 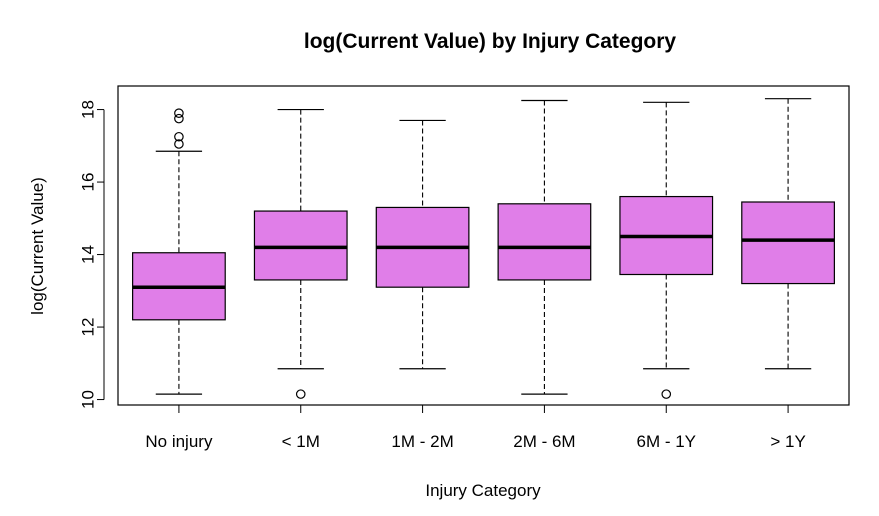 What do you see at coordinates (422, 441) in the screenshot?
I see `x-tick-label: 1M - 2M` at bounding box center [422, 441].